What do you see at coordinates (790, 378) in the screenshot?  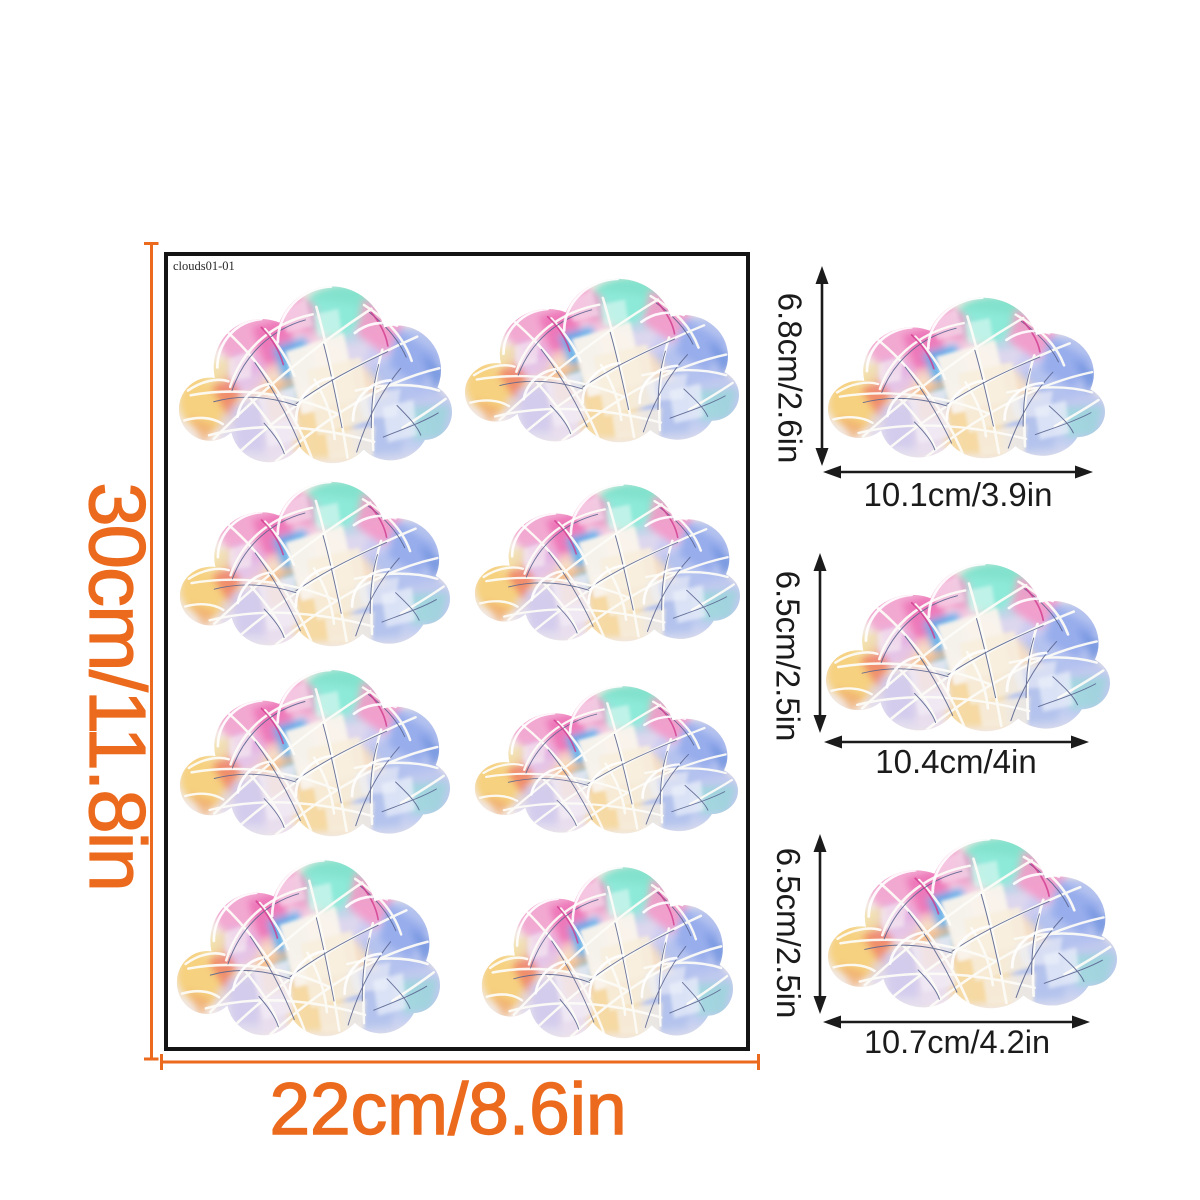 I see `svg-text: 6.8cm/2.6in` at bounding box center [790, 378].